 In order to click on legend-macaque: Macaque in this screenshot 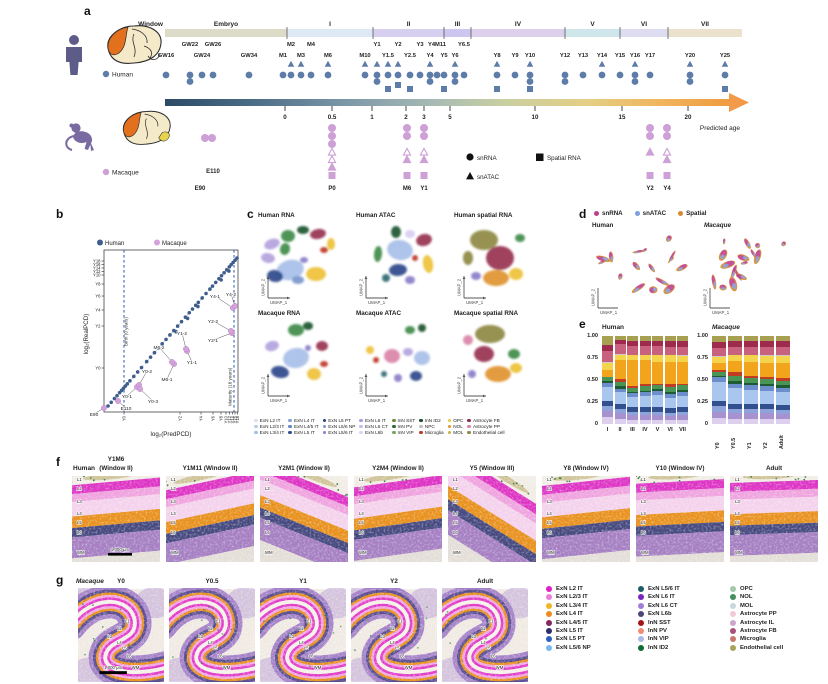, I will do `click(174, 244)`.